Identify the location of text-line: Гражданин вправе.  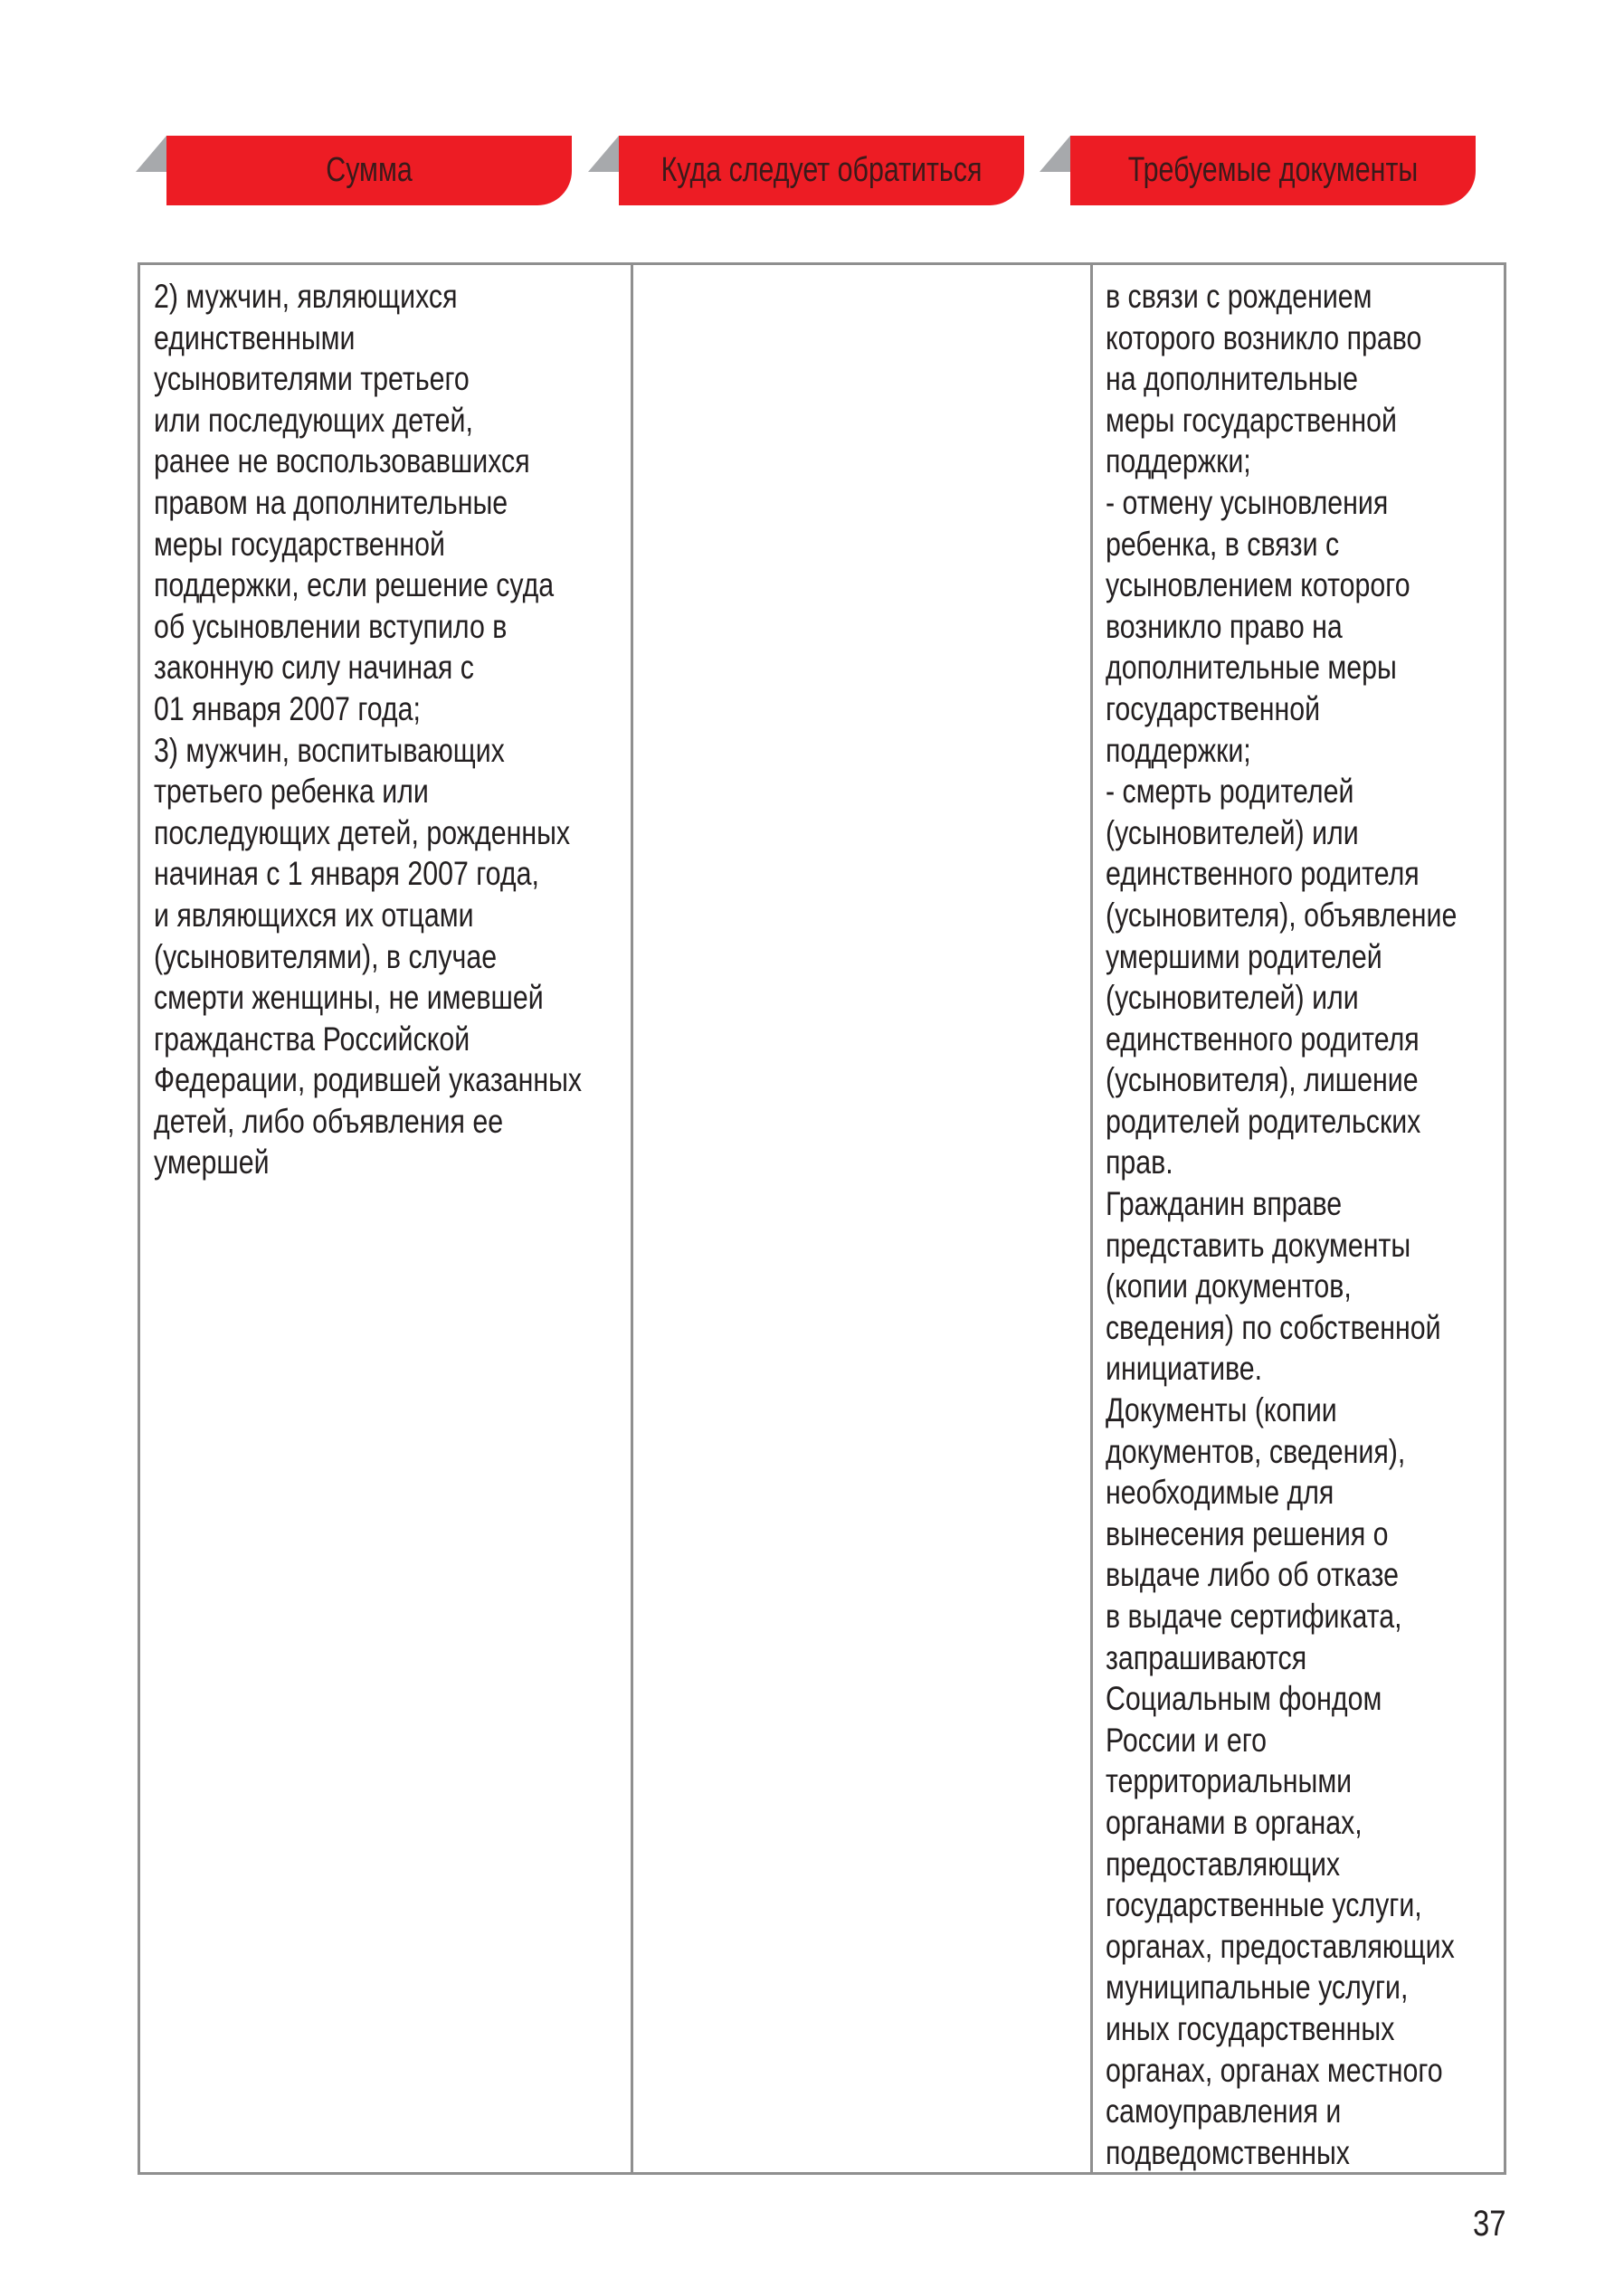
(1224, 1204).